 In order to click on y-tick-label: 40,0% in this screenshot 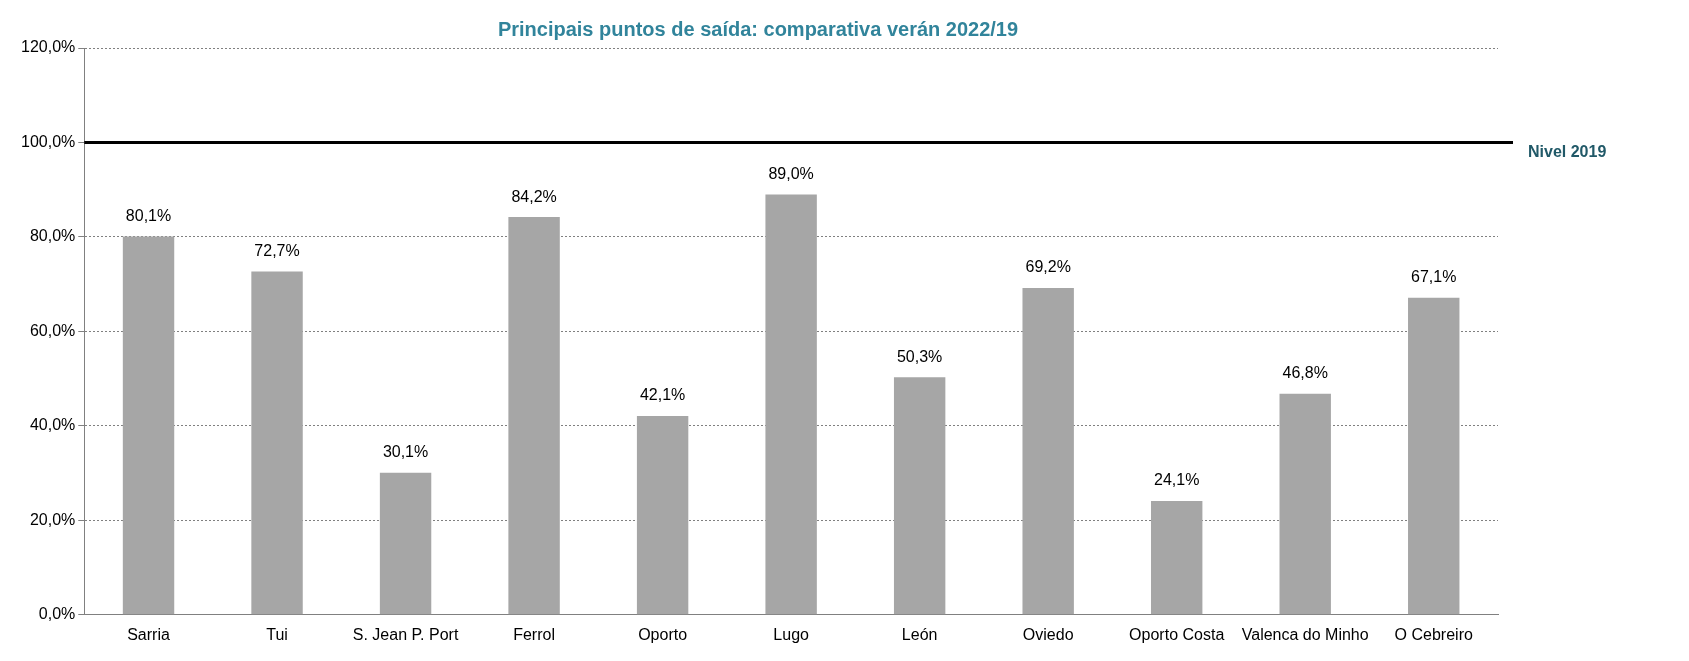, I will do `click(52, 425)`.